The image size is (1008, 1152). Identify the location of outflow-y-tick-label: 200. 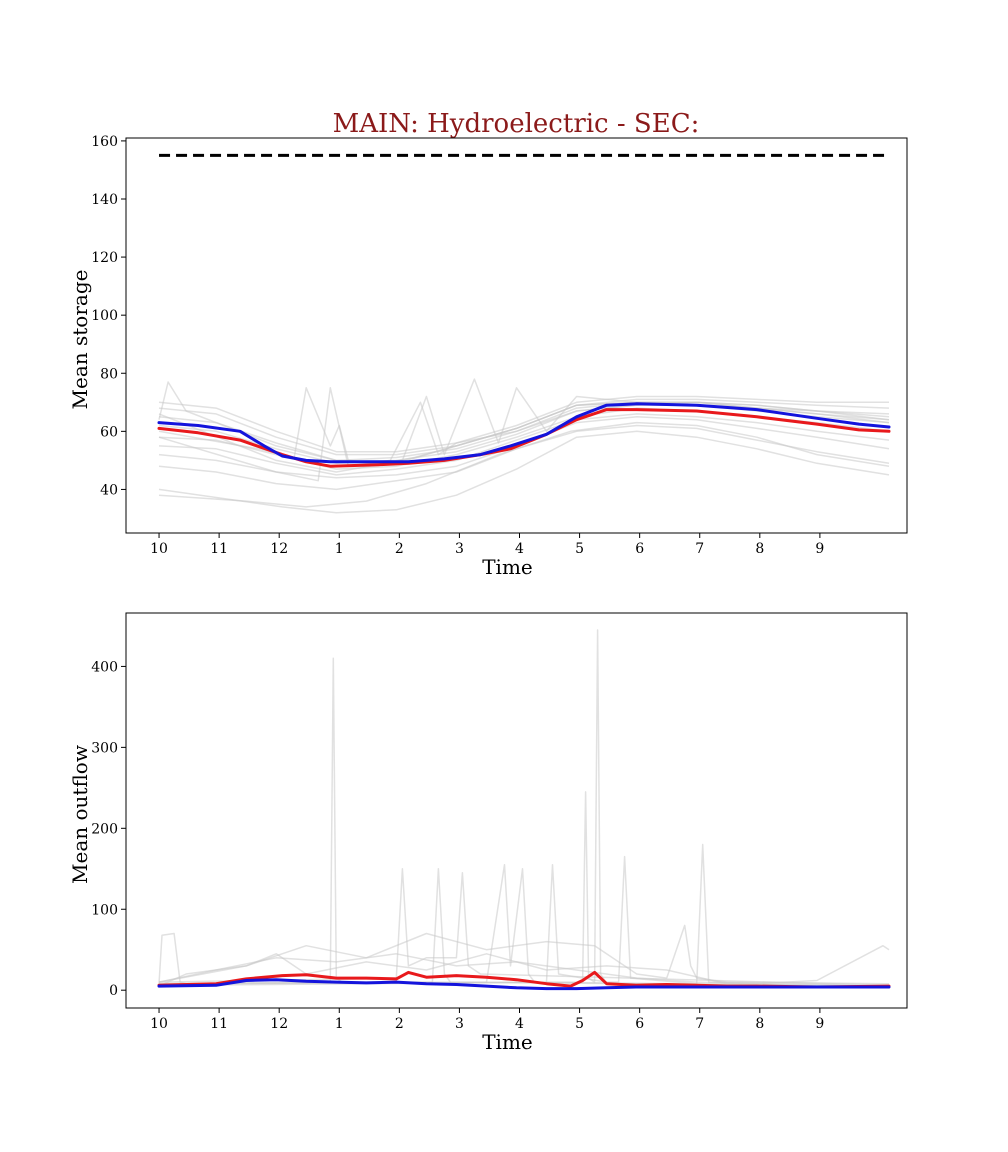
(104, 829).